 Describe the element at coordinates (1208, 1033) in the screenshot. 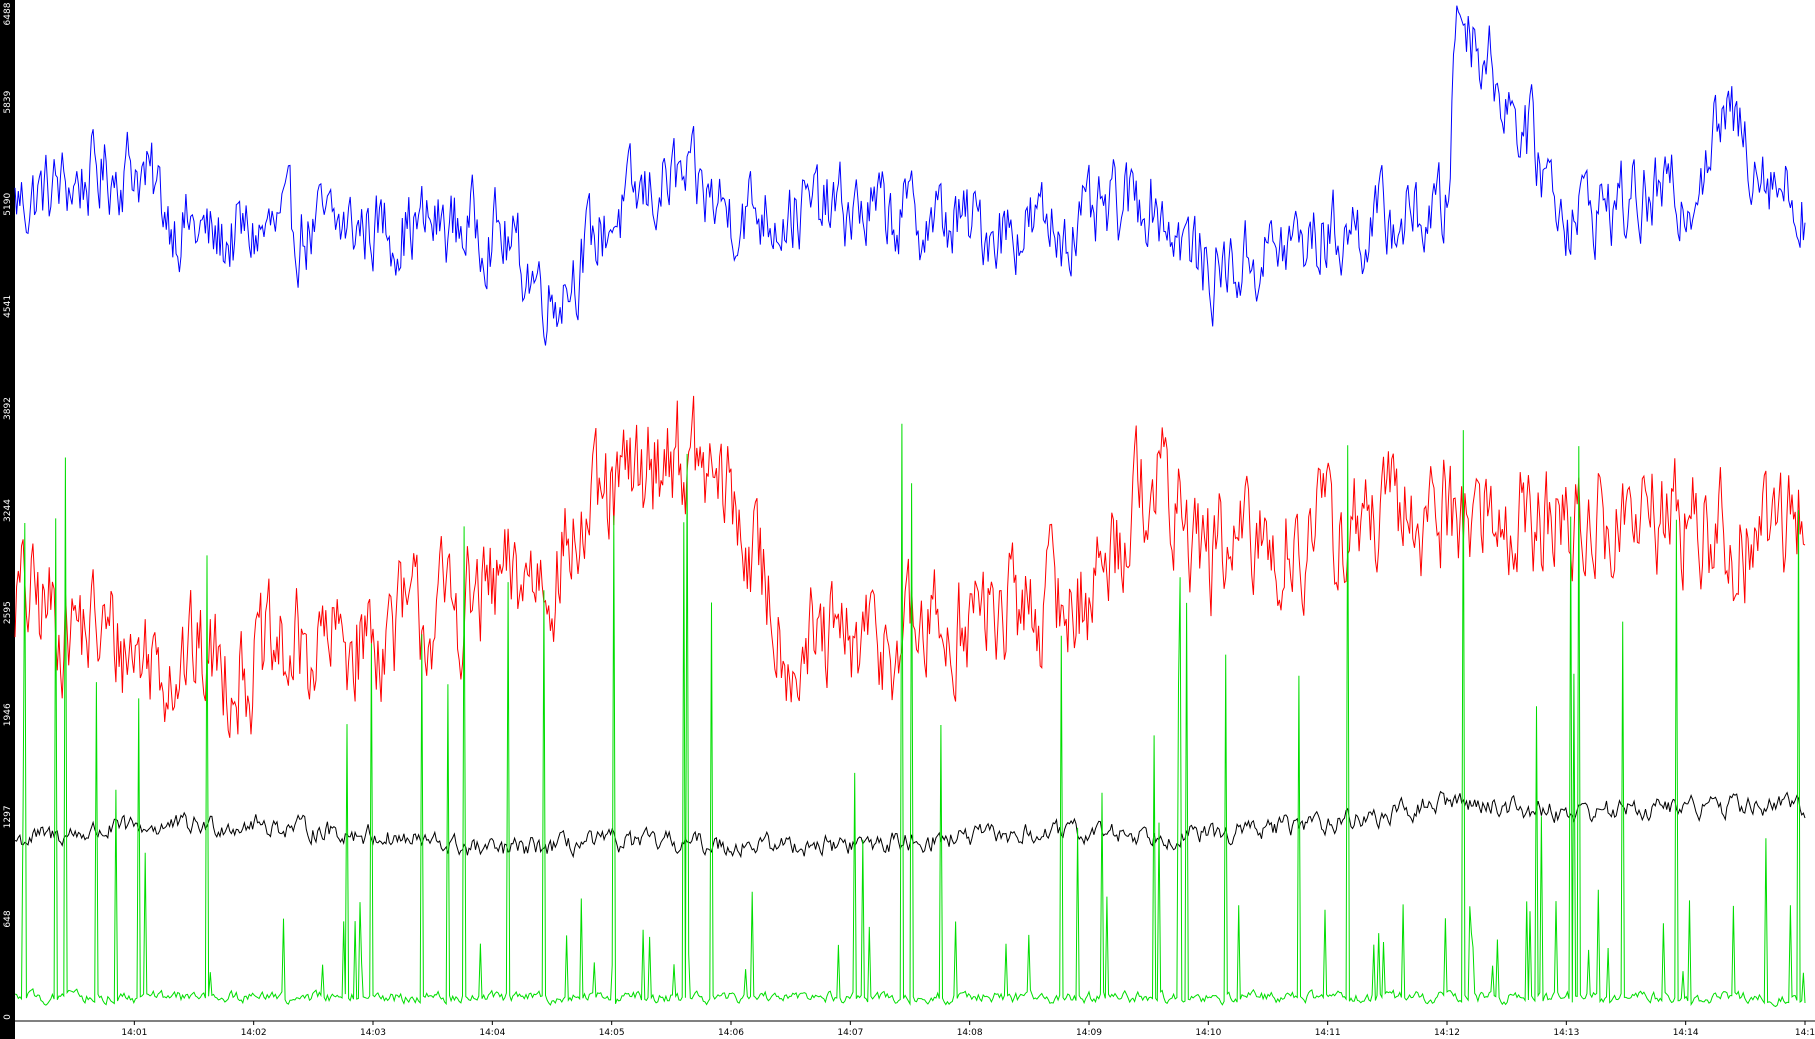

I see `x-tick-label: 14:10` at that location.